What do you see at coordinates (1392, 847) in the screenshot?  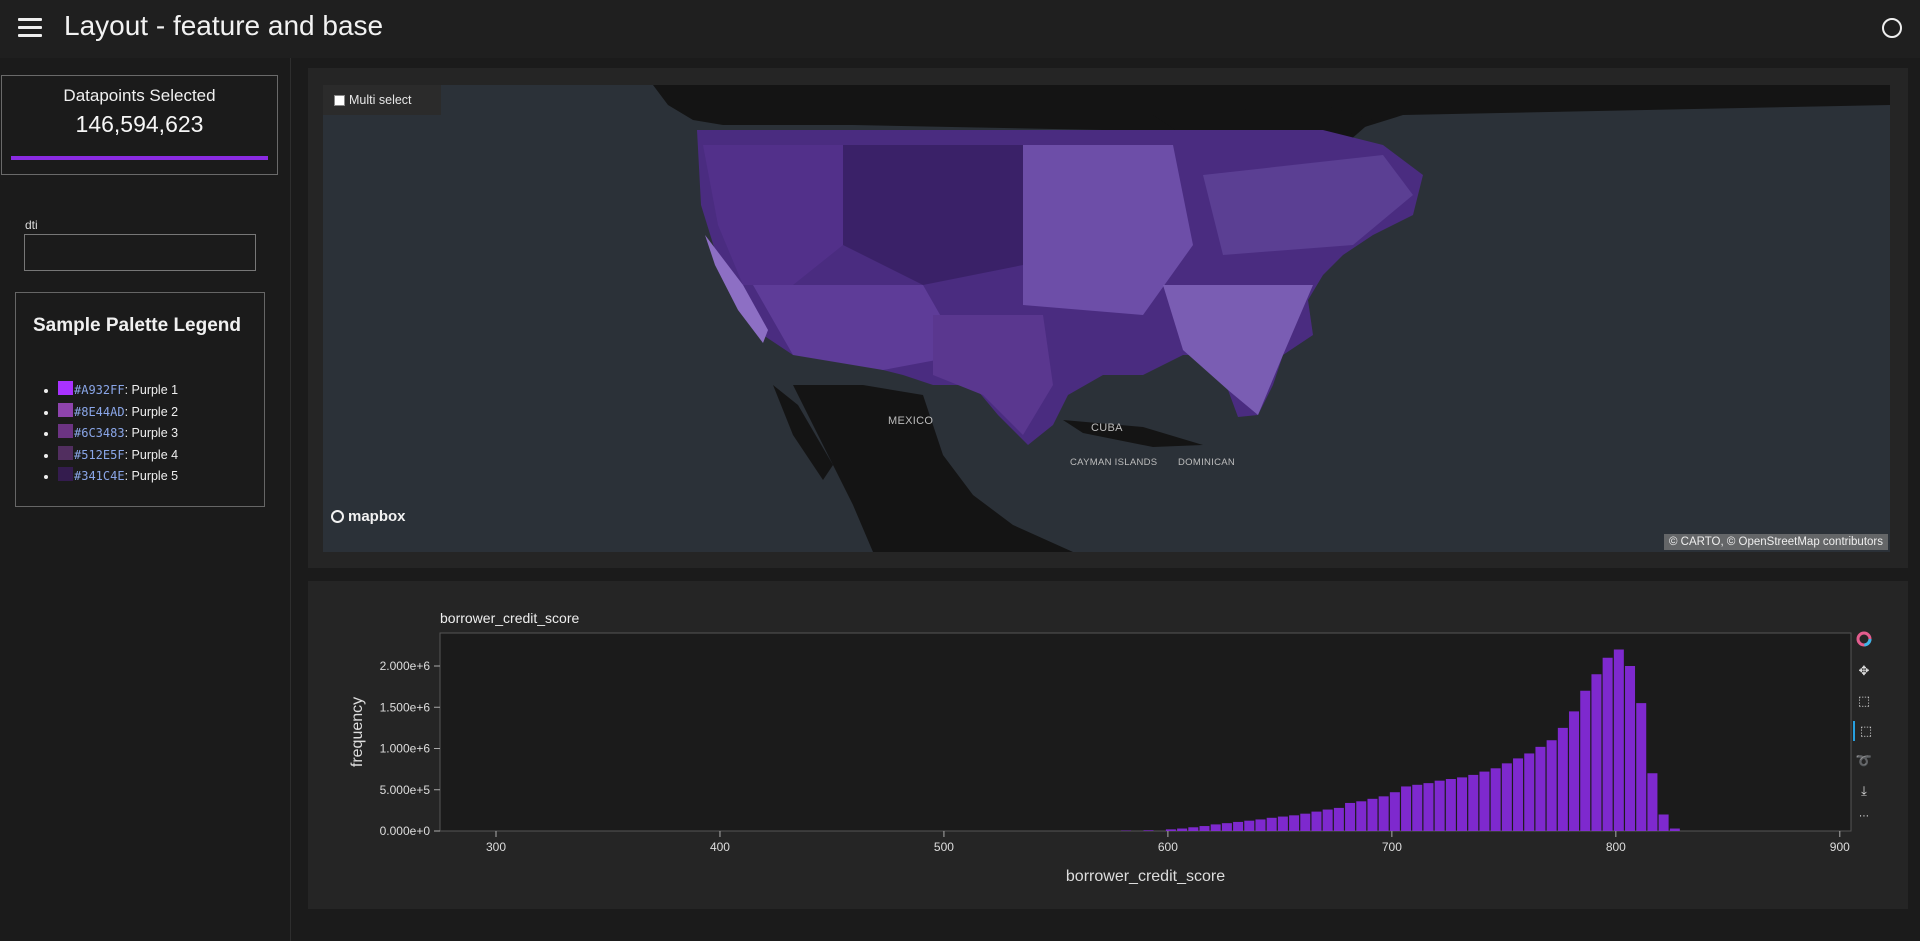 I see `x-tick-label: 700` at bounding box center [1392, 847].